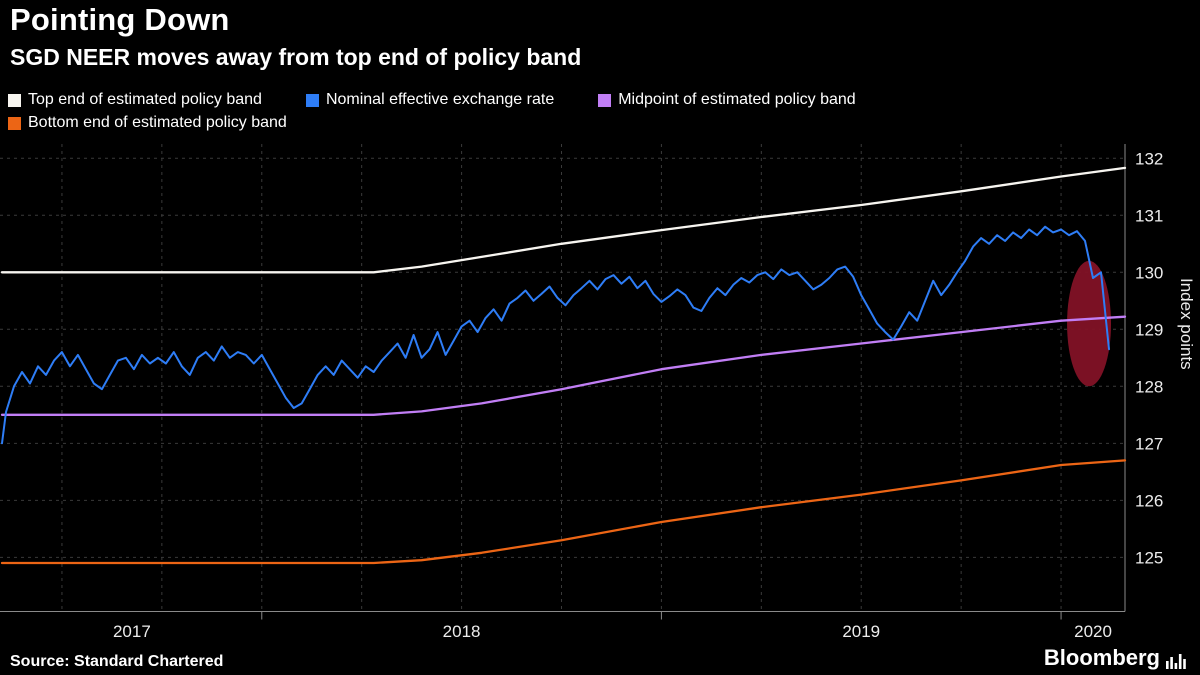 The height and width of the screenshot is (675, 1200). Describe the element at coordinates (145, 99) in the screenshot. I see `legend-label-top-band: Top end of estimated policy band` at that location.